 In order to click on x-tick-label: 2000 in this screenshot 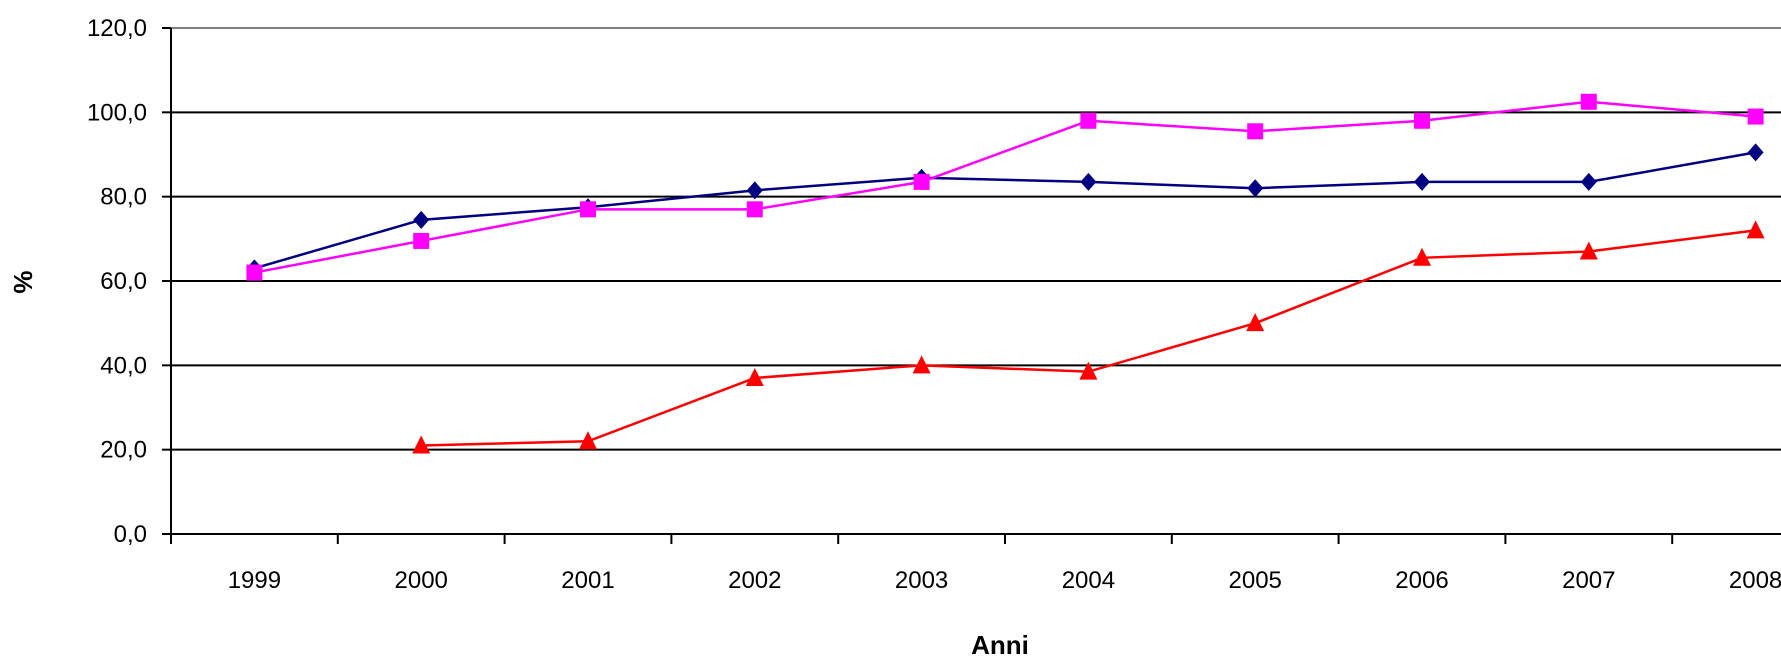, I will do `click(421, 580)`.